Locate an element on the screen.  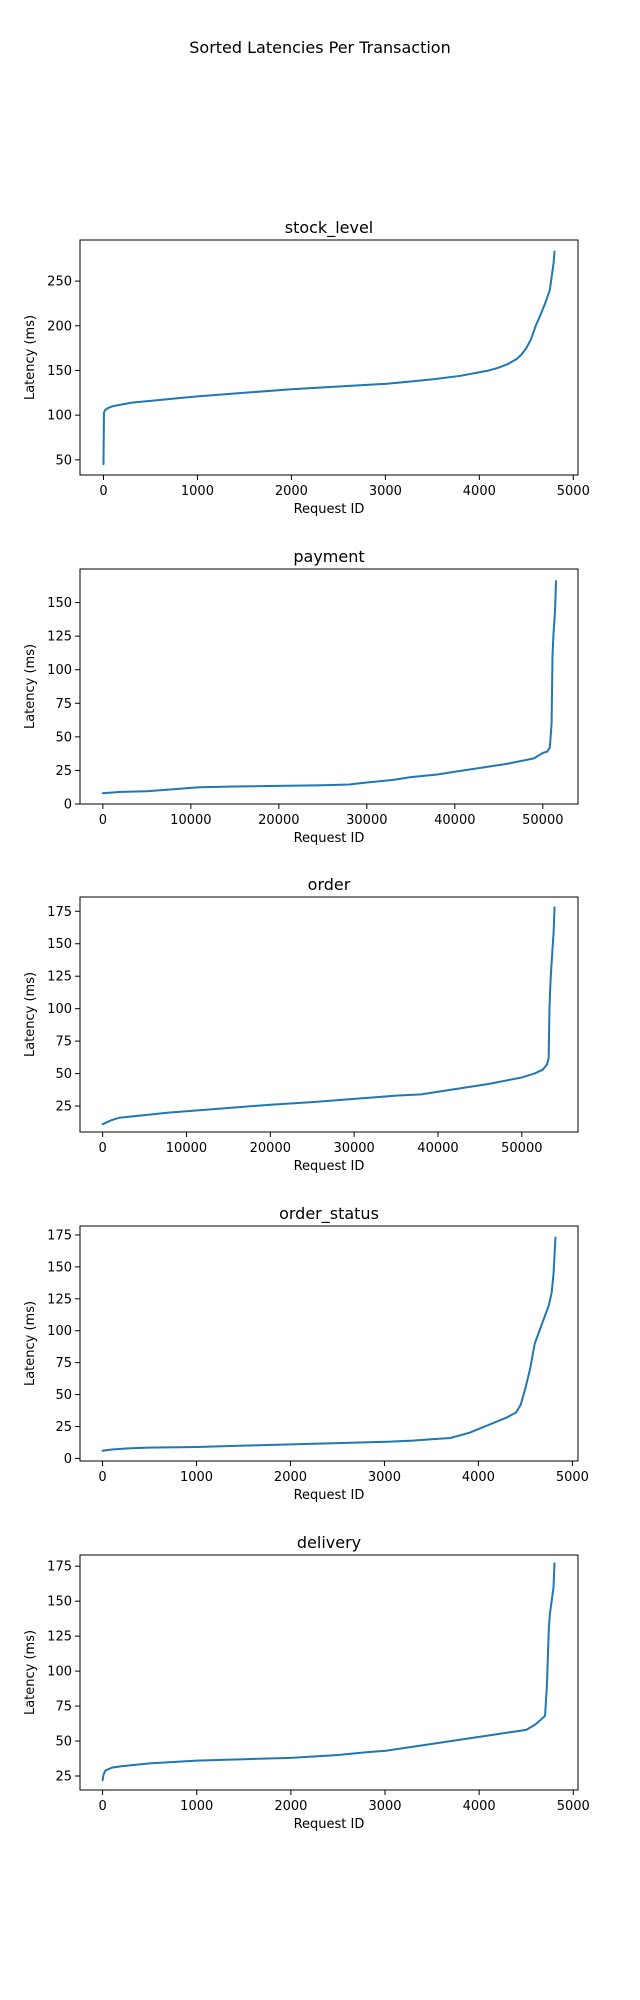
figure-title: Sorted Latencies Per Transaction is located at coordinates (319, 47).